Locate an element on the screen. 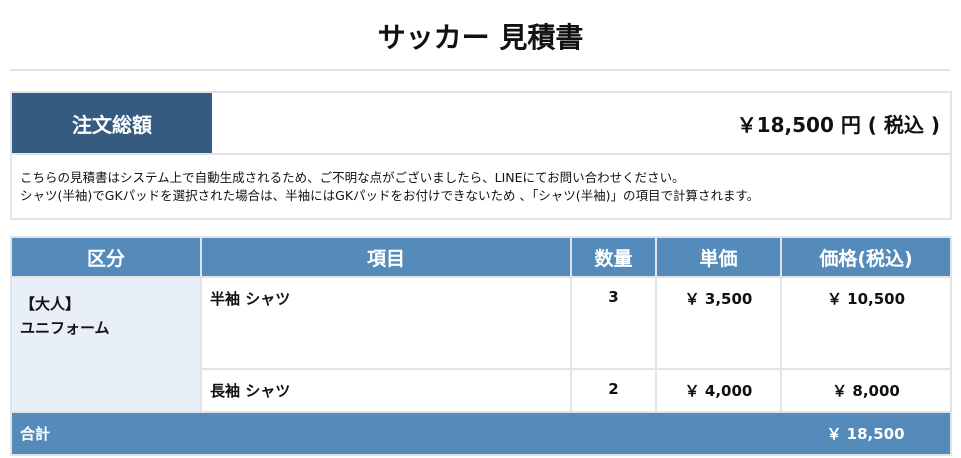 The height and width of the screenshot is (458, 961). order-total-label: 注文総額 is located at coordinates (112, 123).